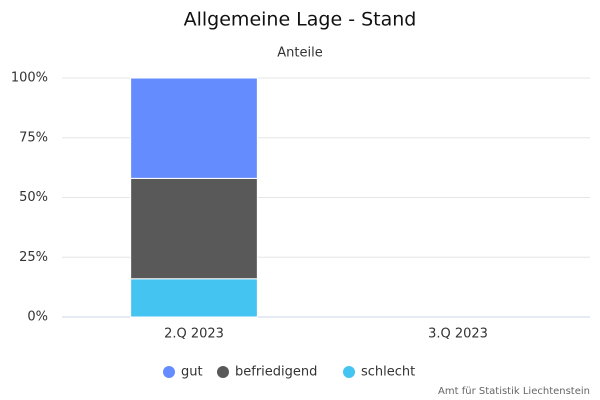 The height and width of the screenshot is (400, 600). I want to click on y-tick-label: 50%, so click(33, 197).